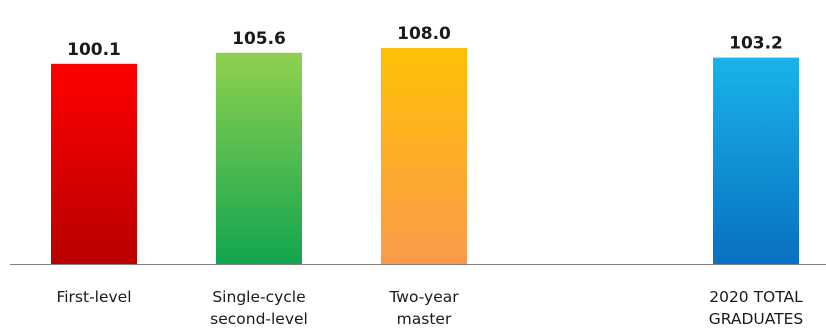 This screenshot has height=331, width=826. I want to click on category-label-single-cycle-second-level-line-2: second-level, so click(259, 319).